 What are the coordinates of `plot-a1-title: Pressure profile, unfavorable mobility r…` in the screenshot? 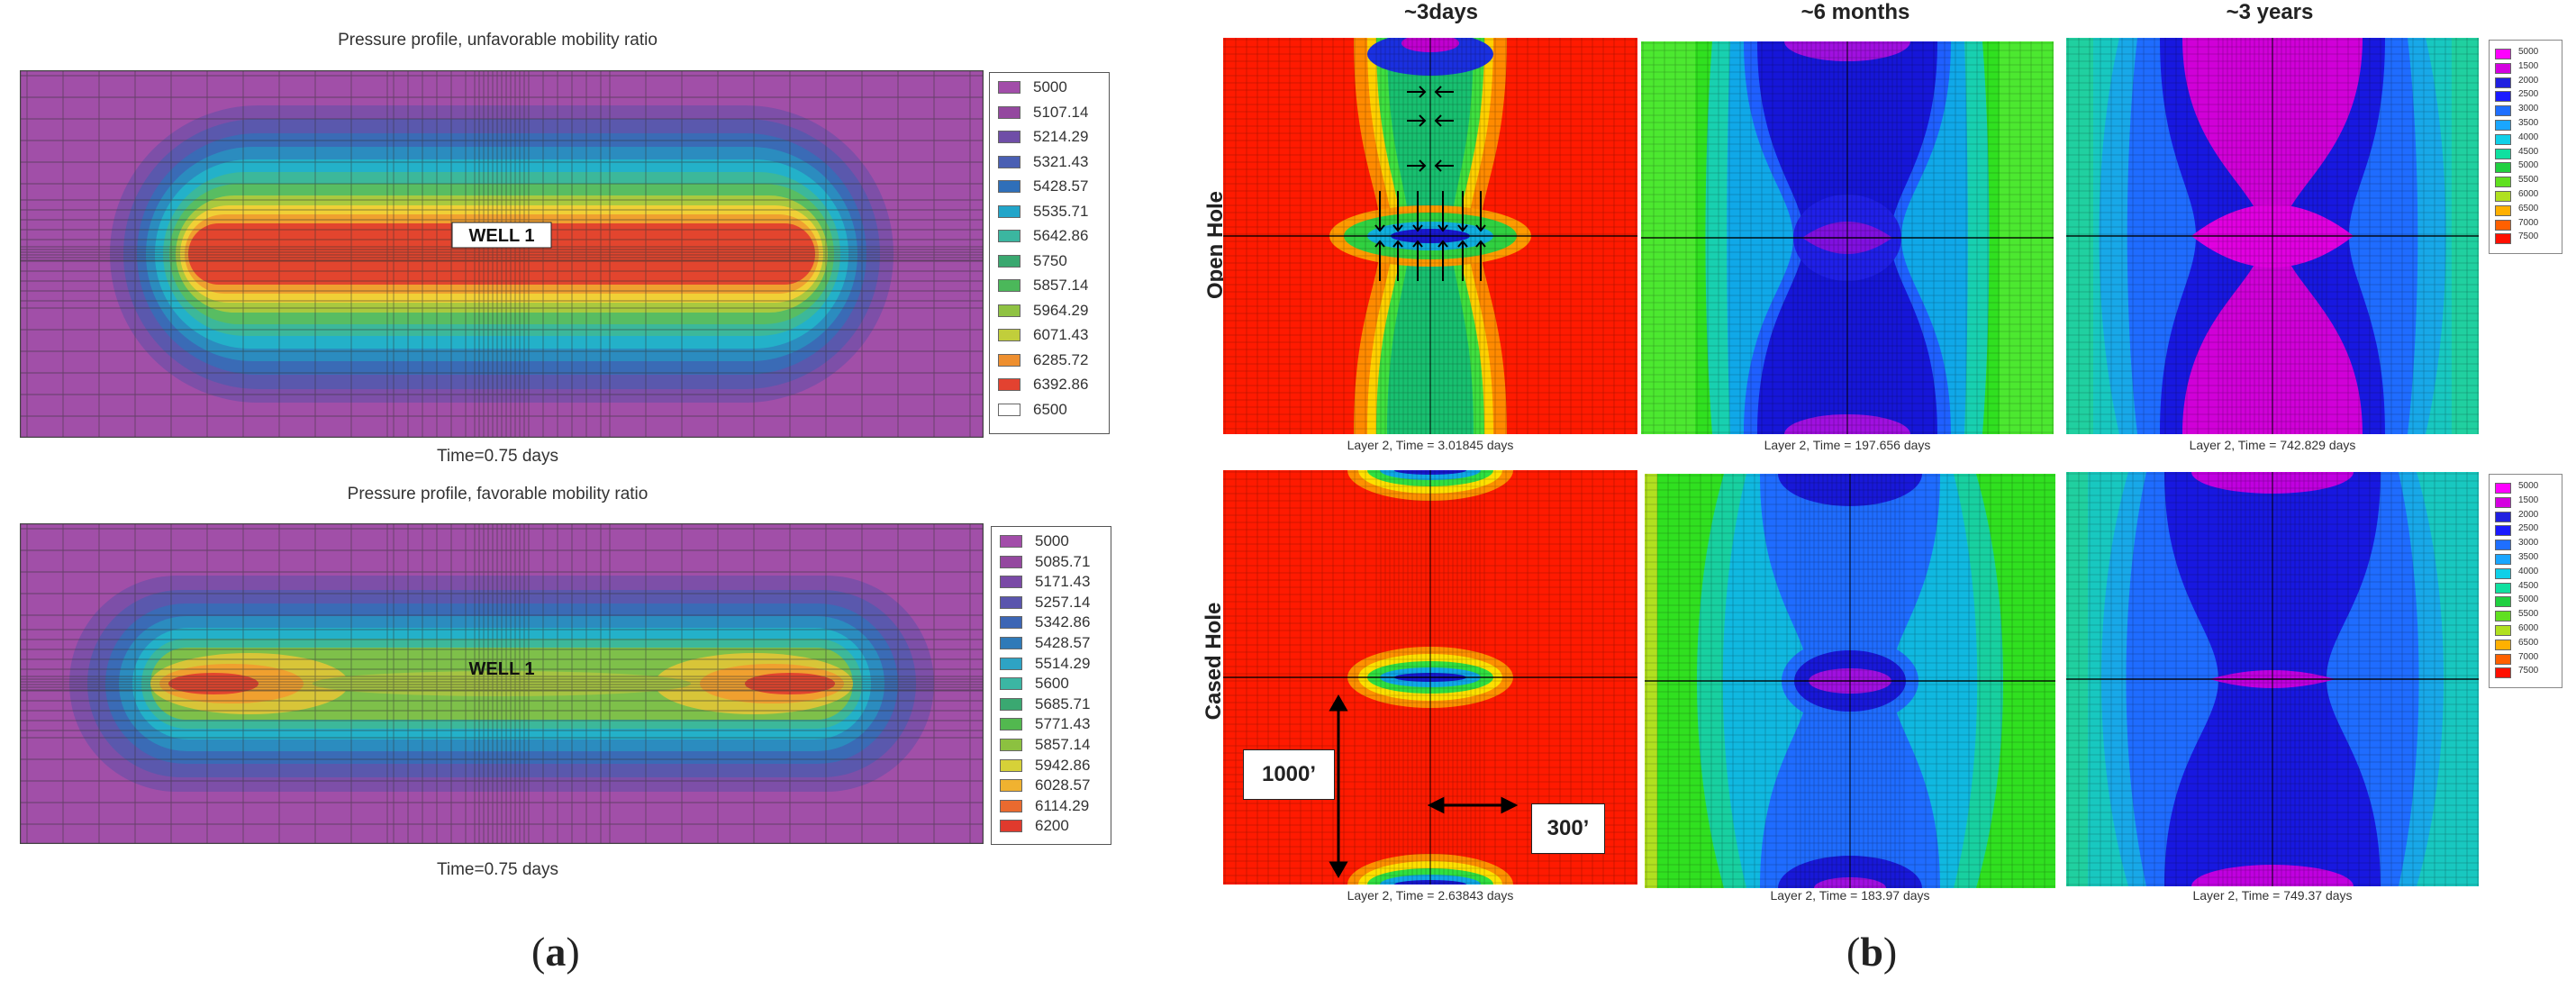 It's located at (498, 40).